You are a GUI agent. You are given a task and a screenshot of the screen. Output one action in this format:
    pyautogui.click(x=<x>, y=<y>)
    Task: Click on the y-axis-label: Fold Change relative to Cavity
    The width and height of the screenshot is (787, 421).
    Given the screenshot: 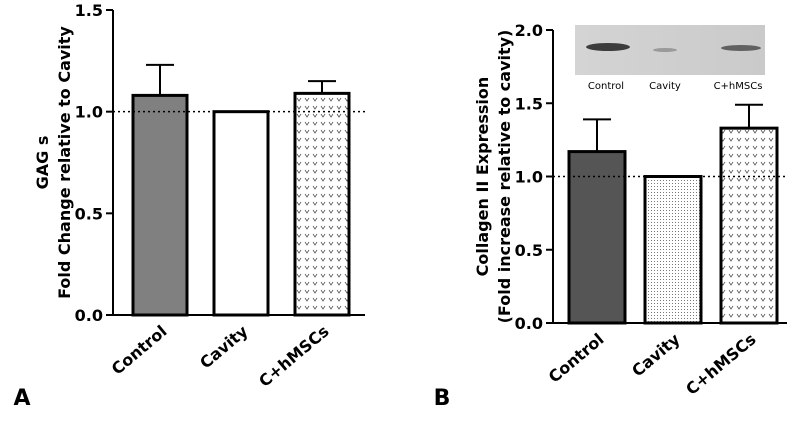 What is the action you would take?
    pyautogui.click(x=64, y=162)
    